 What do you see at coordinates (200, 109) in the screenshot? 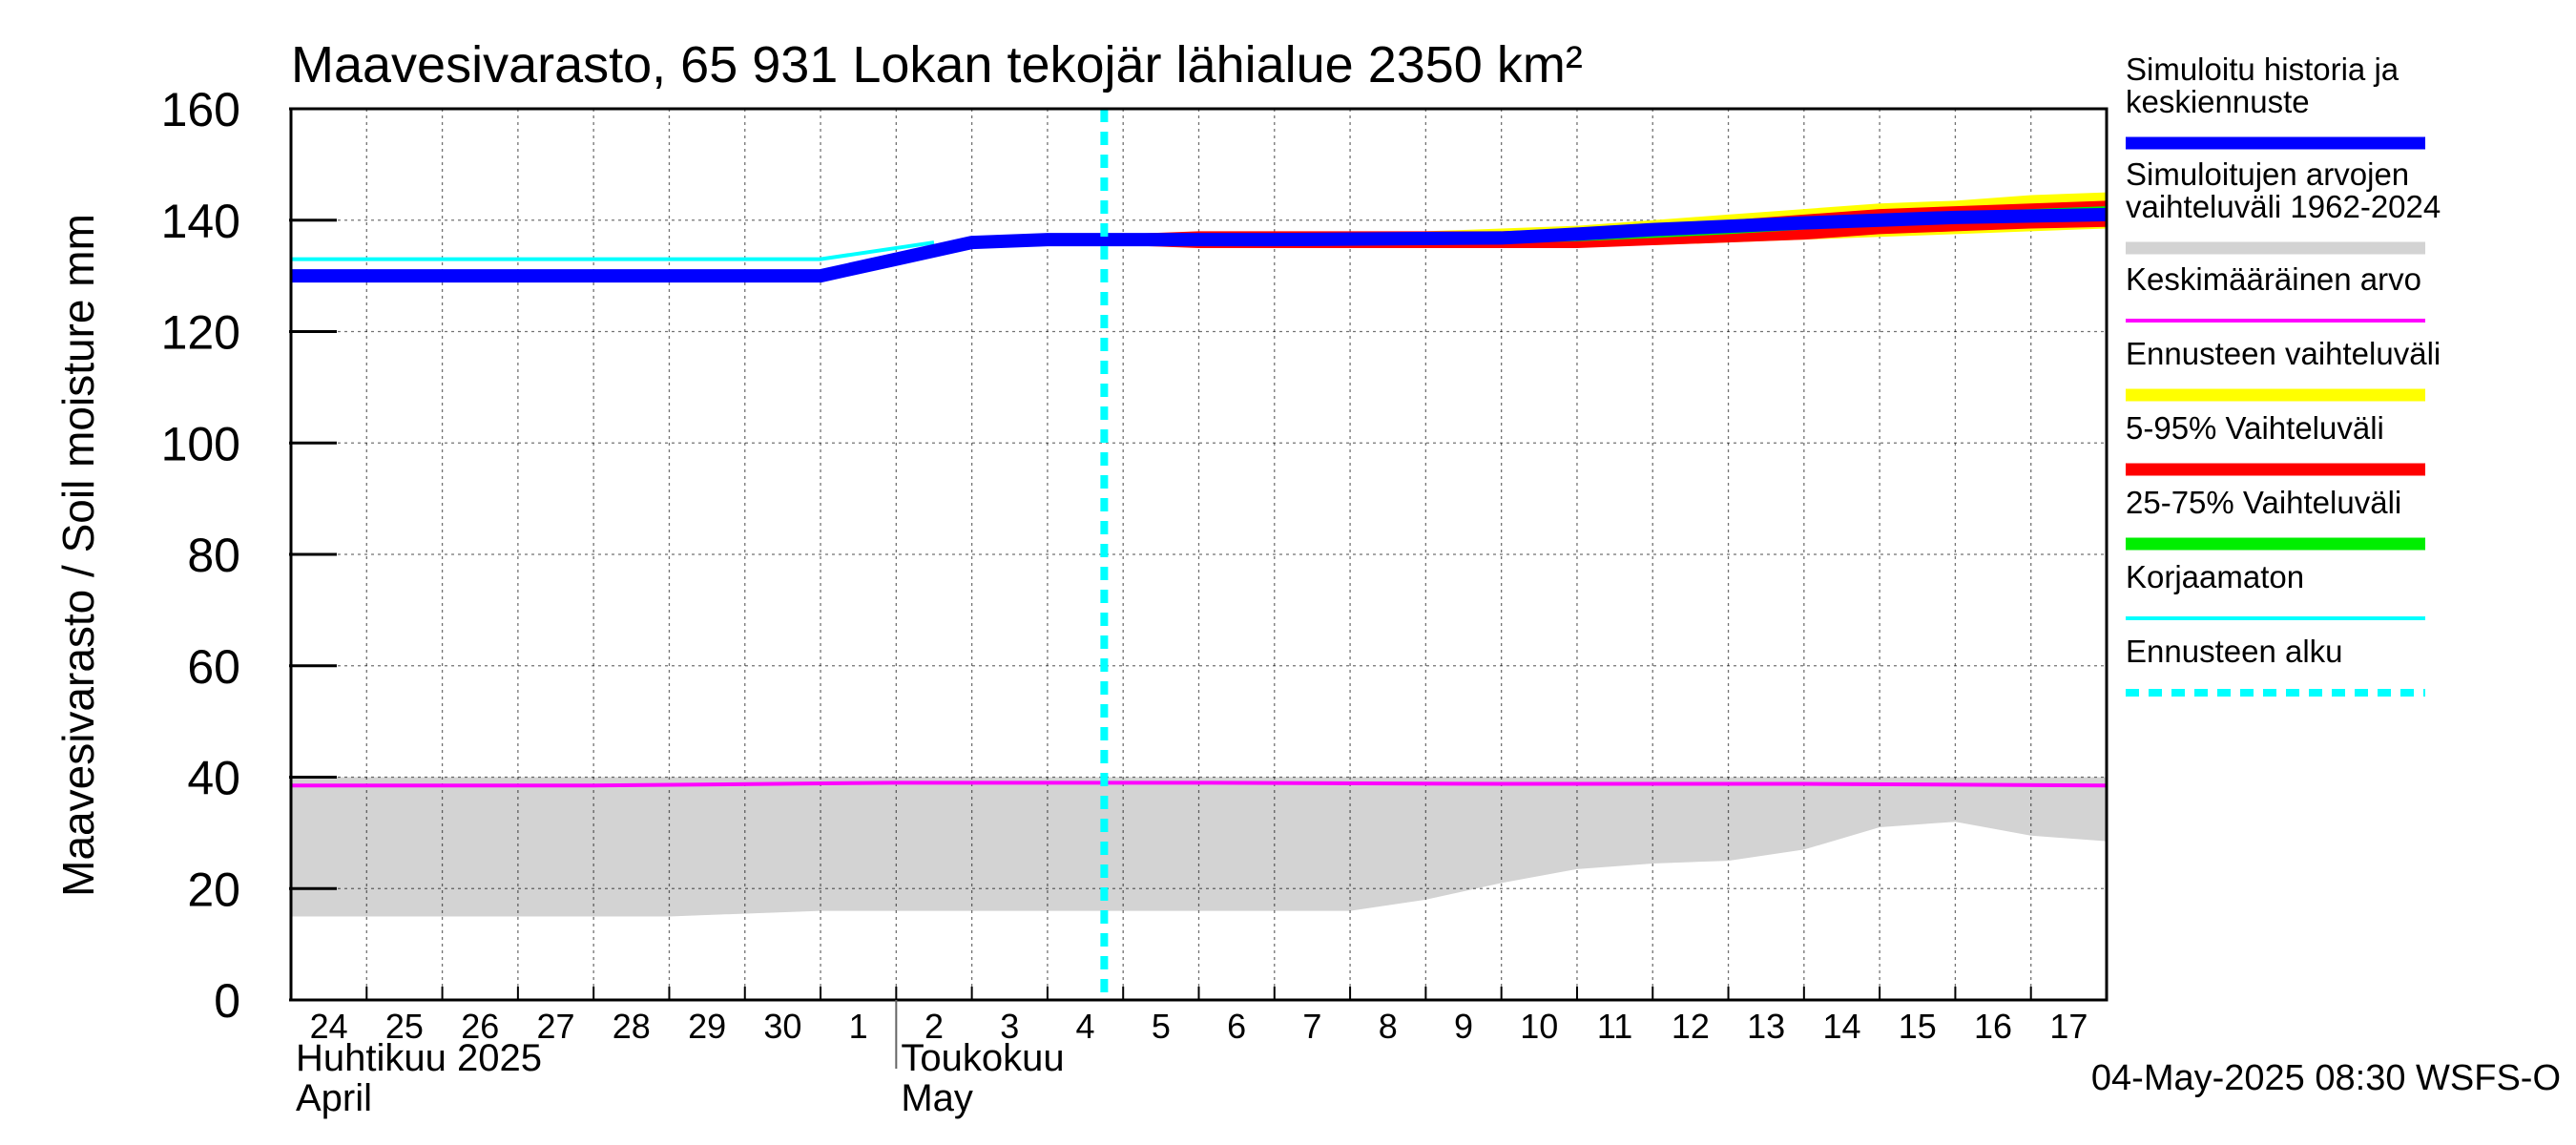
I see `y-tick-label: 160` at bounding box center [200, 109].